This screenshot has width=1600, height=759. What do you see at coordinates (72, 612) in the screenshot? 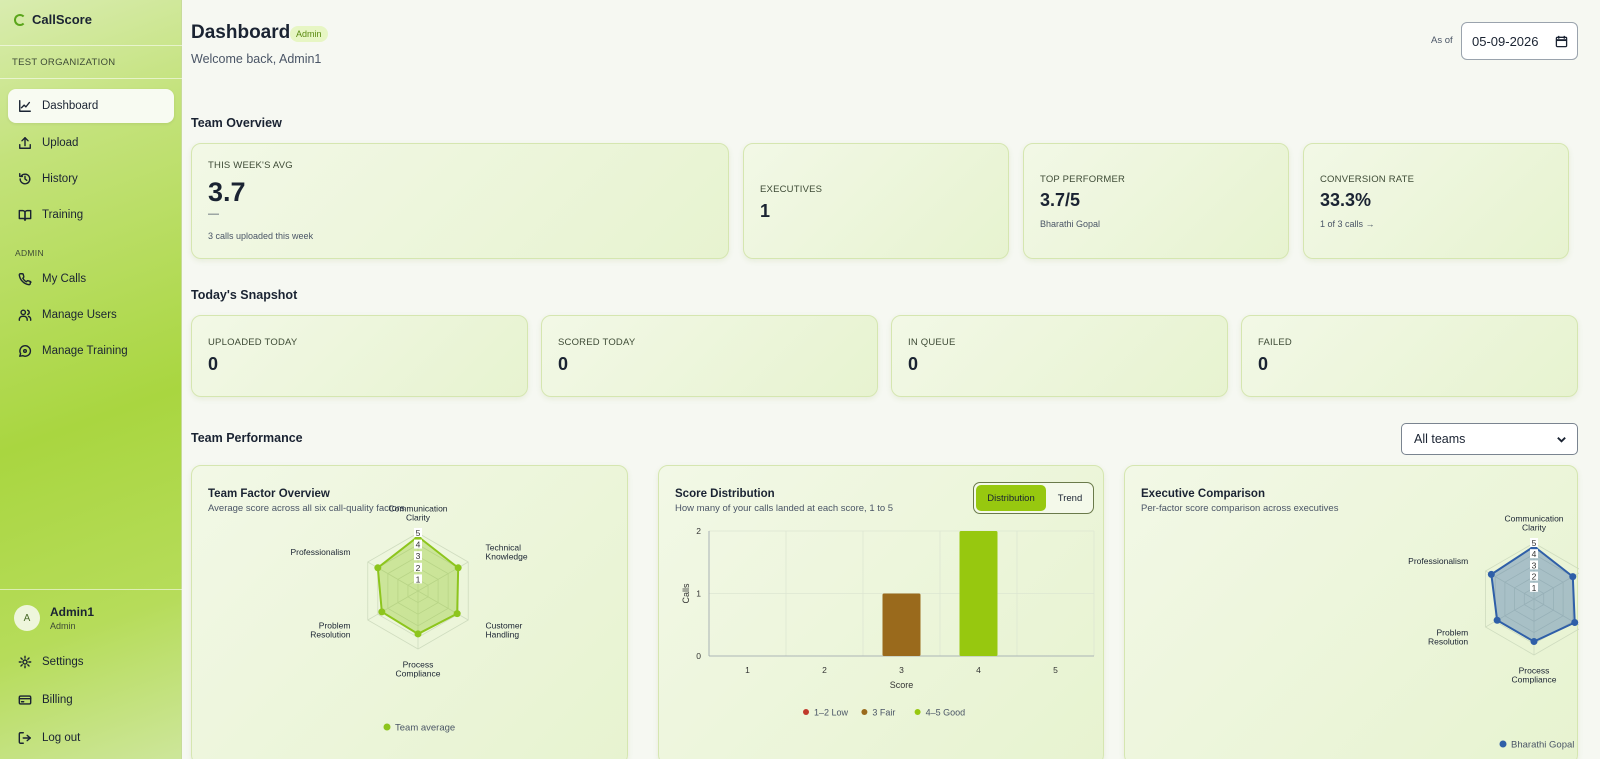
I see `user-name: Admin1` at bounding box center [72, 612].